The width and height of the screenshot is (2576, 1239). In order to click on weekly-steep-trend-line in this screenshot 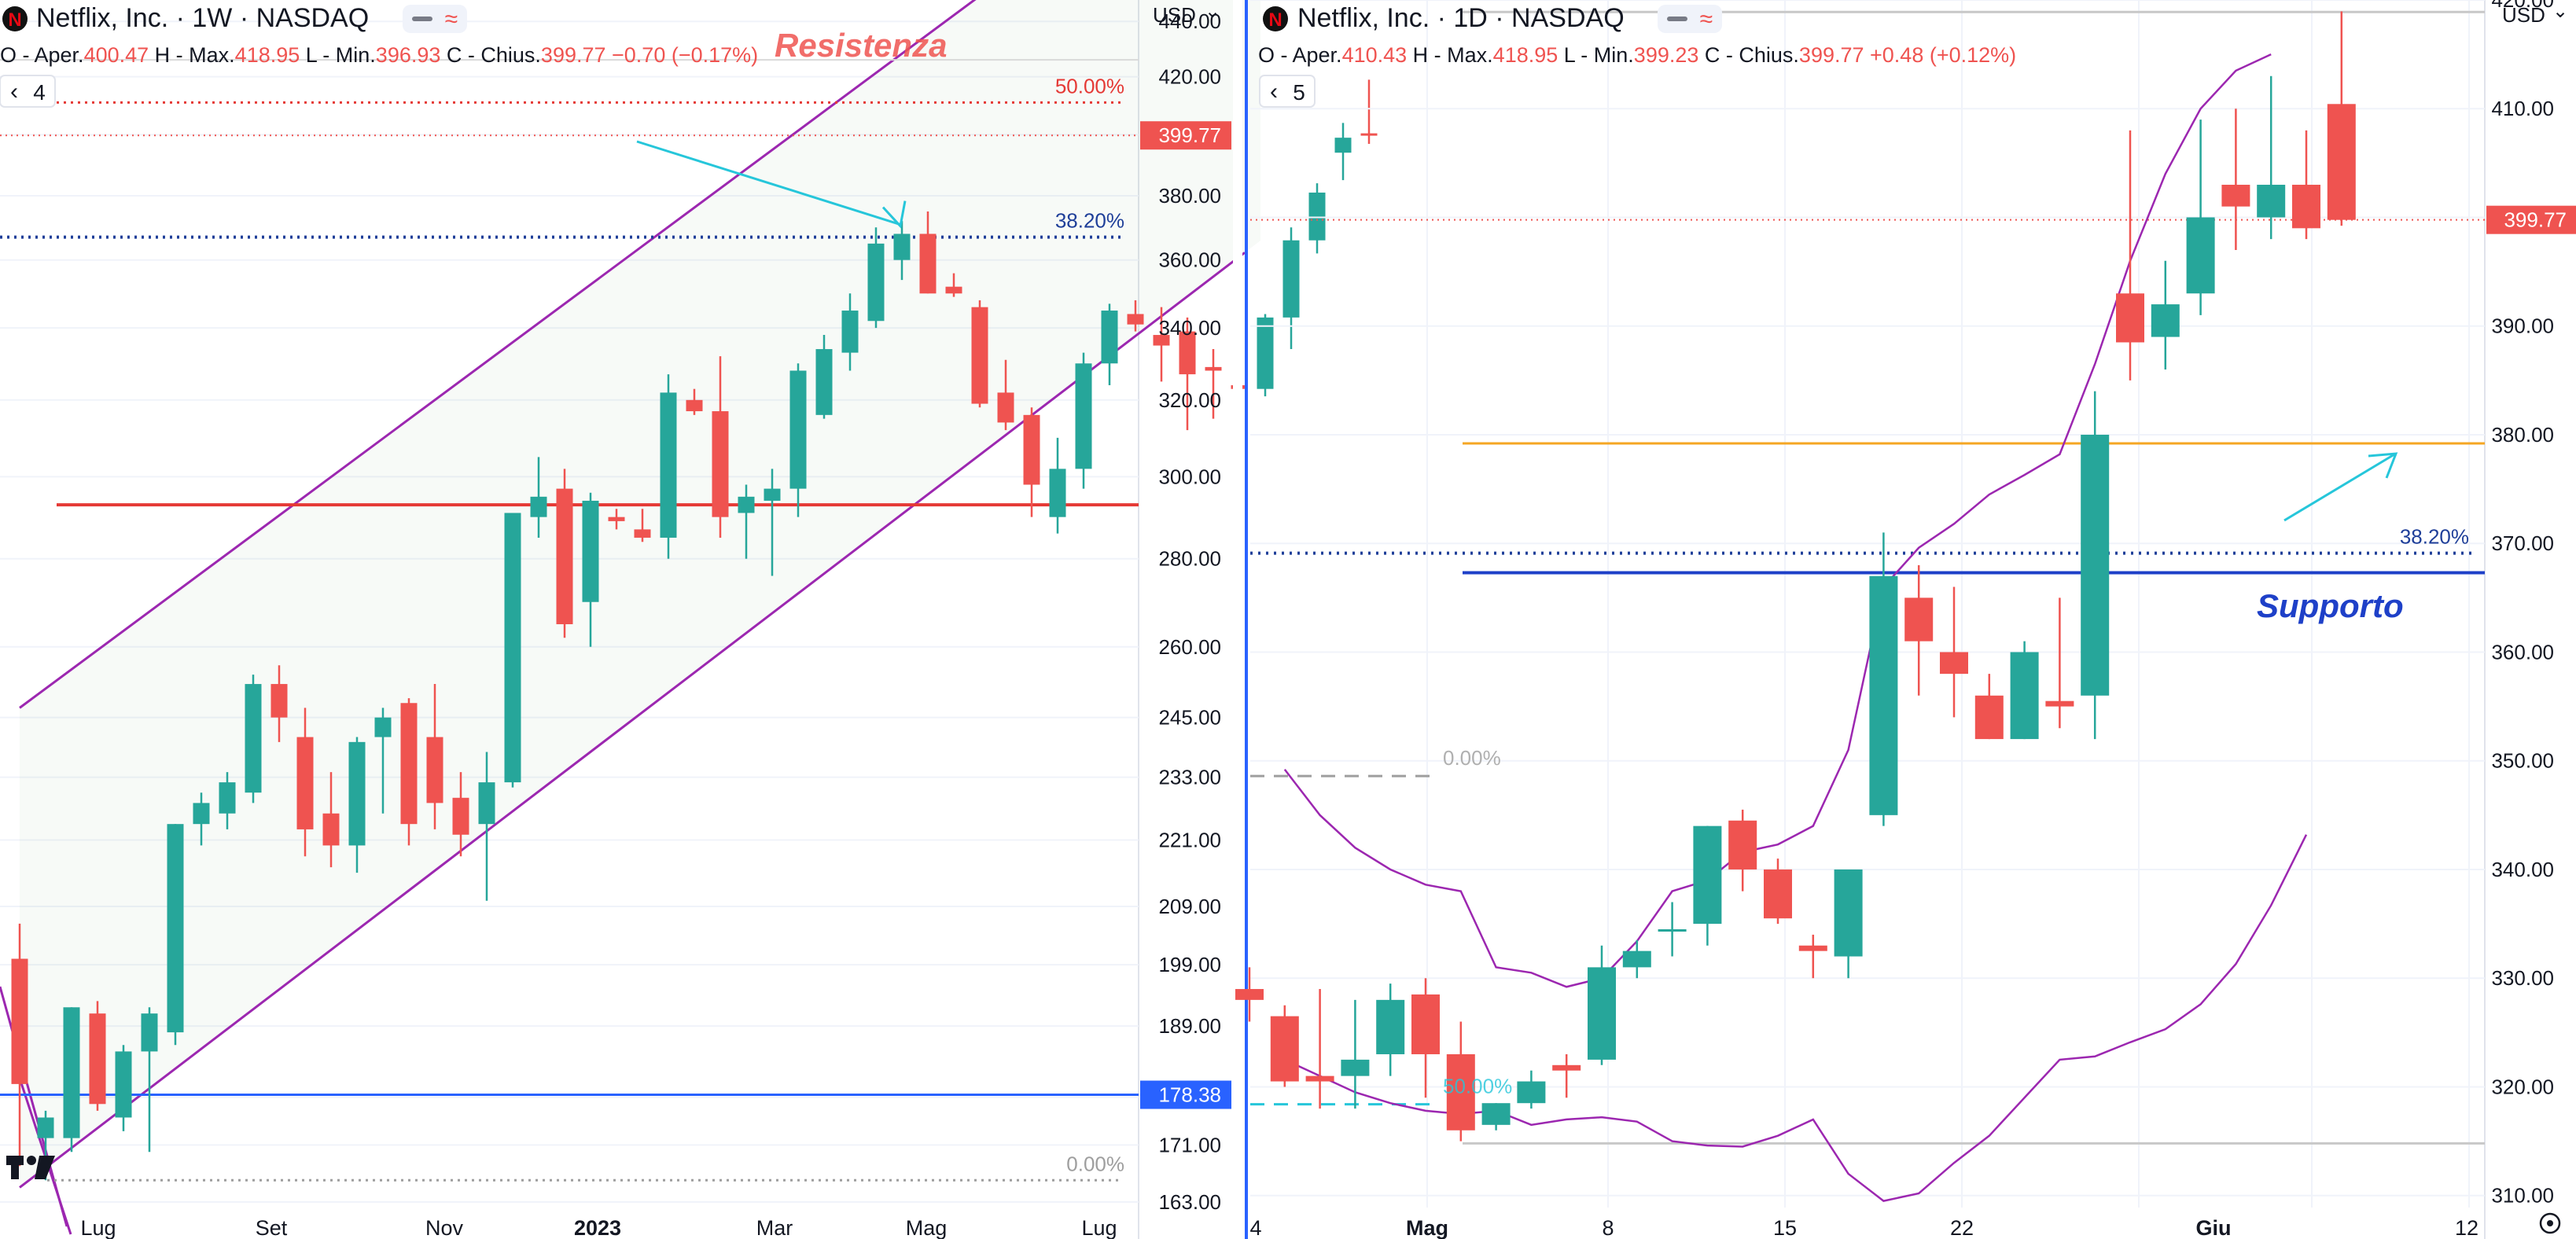, I will do `click(42, 1148)`.